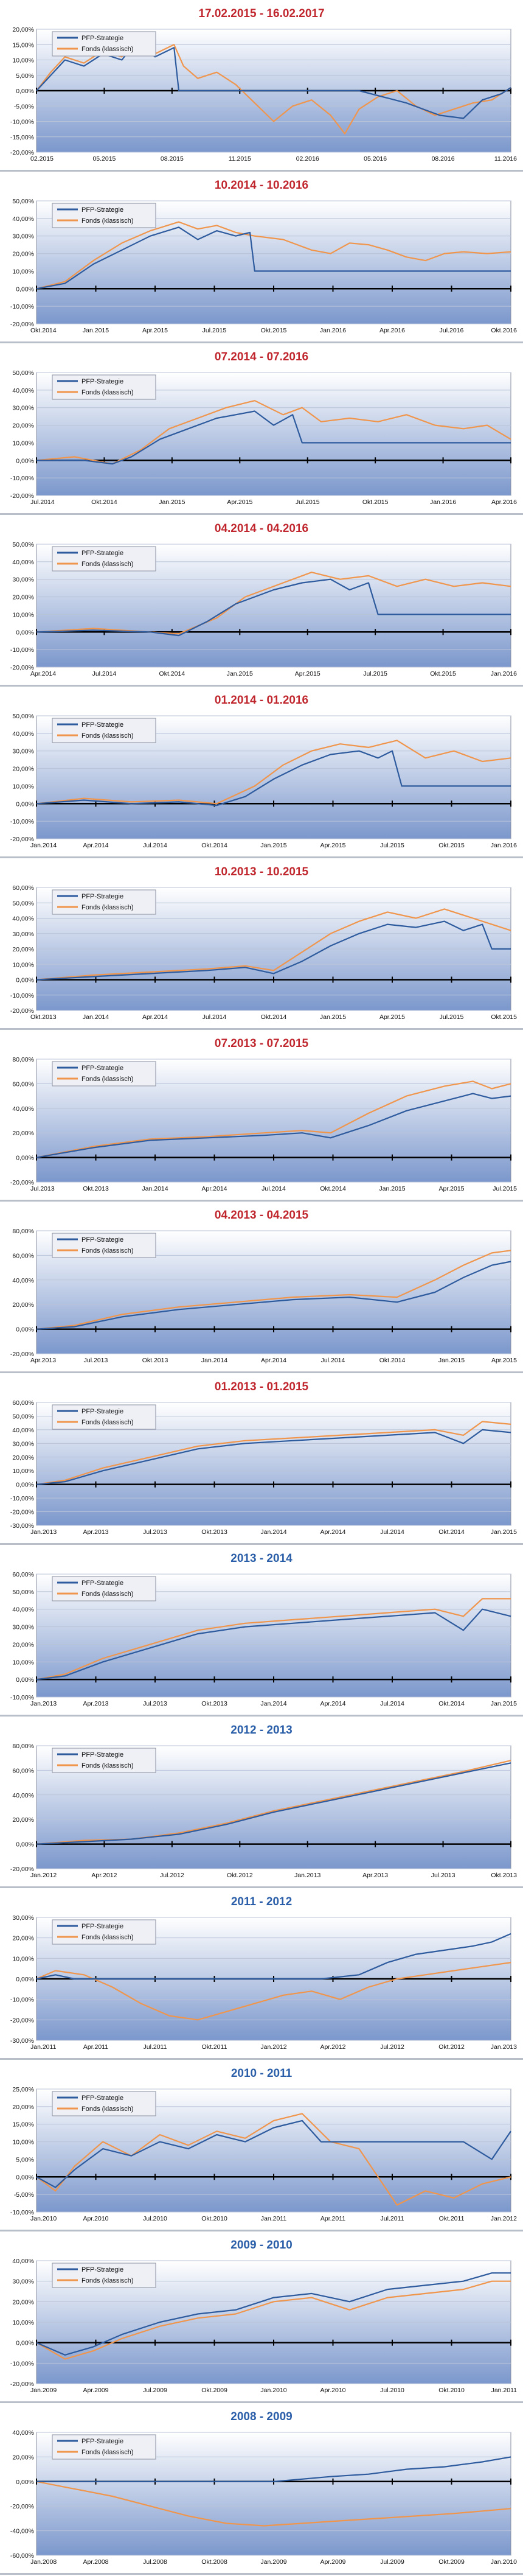 Image resolution: width=523 pixels, height=2576 pixels. What do you see at coordinates (392, 2218) in the screenshot?
I see `x-tick-label: Jul.2011` at bounding box center [392, 2218].